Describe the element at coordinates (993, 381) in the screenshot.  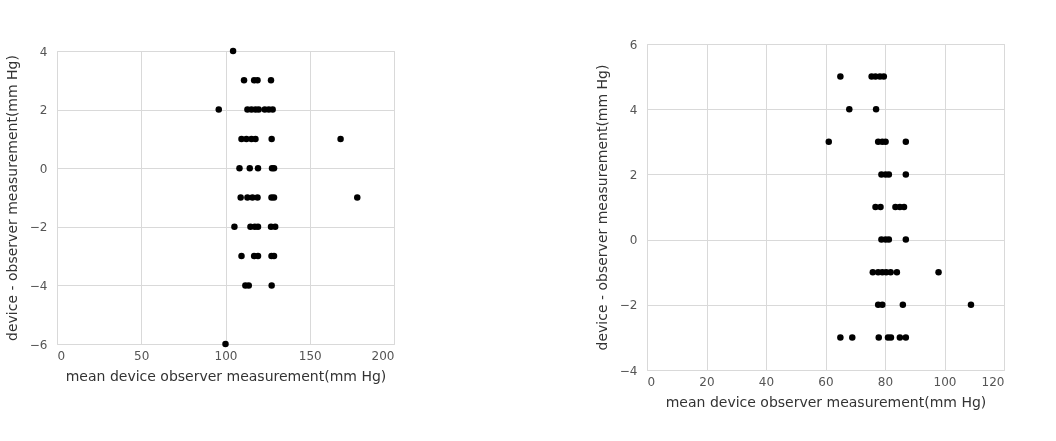
I see `x-tick-label: 120` at that location.